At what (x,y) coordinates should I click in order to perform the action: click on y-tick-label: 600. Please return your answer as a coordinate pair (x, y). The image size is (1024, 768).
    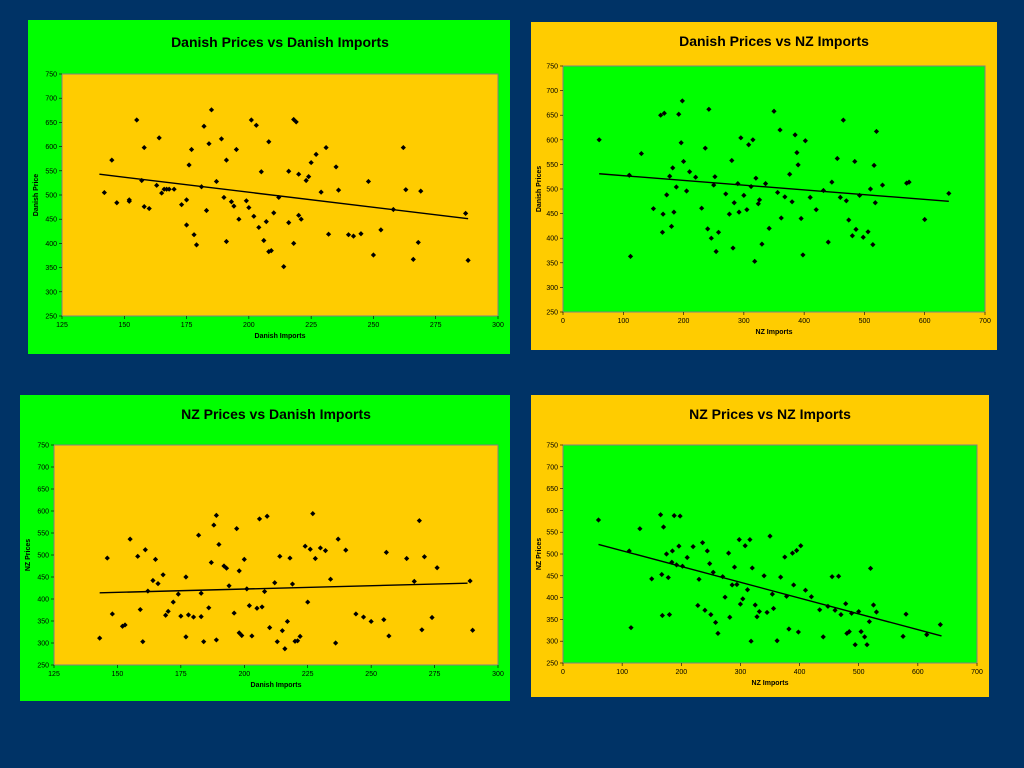
    Looking at the image, I should click on (51, 147).